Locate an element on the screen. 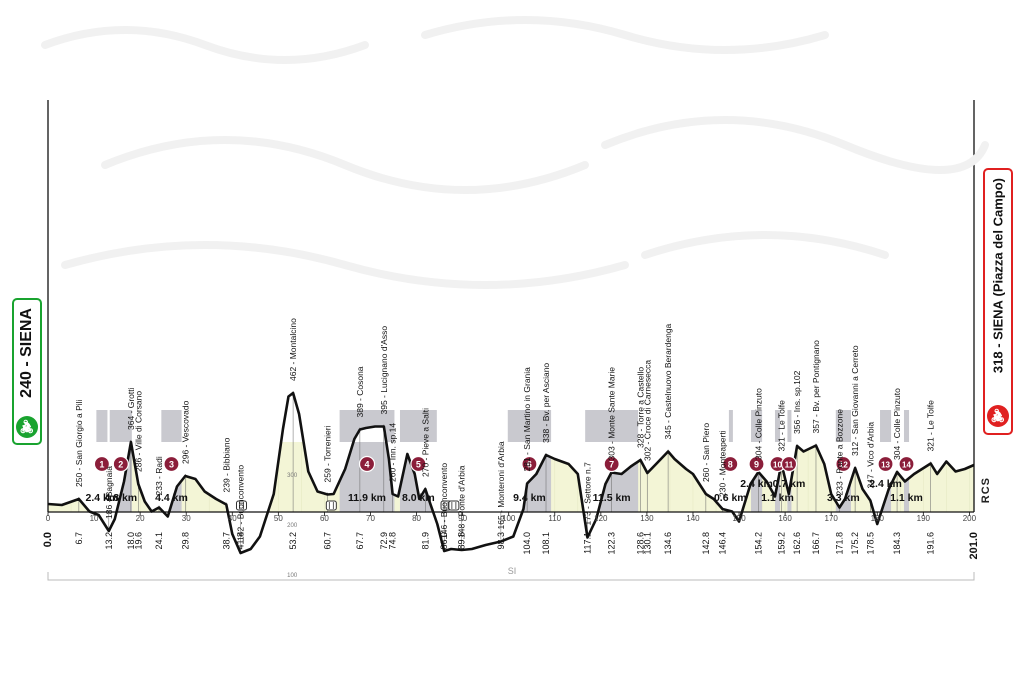 This screenshot has height=682, width=1024. sector-length: 8.0 km is located at coordinates (418, 498).